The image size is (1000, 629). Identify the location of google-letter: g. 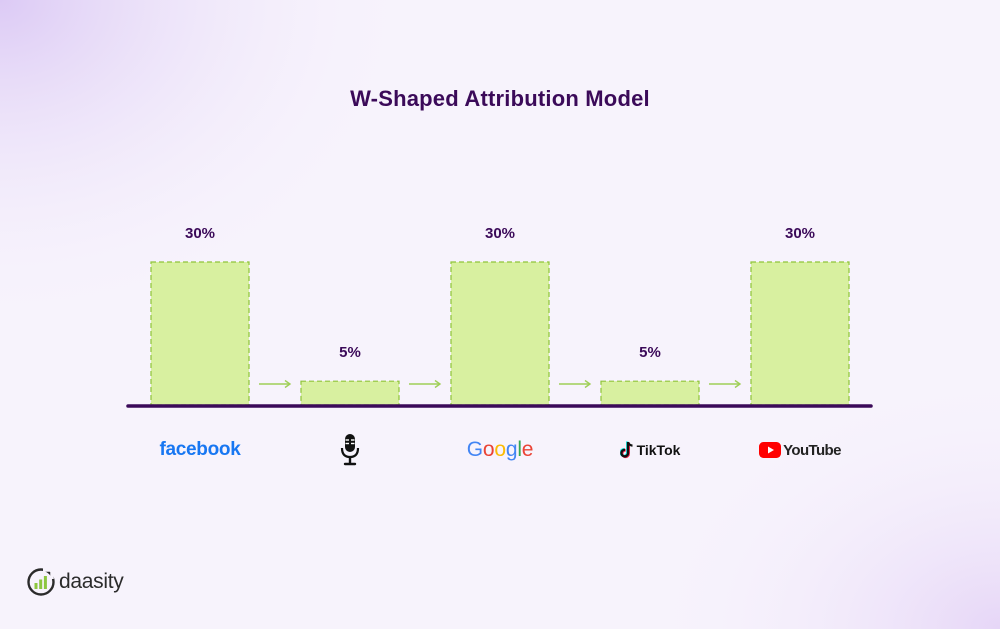
(511, 449).